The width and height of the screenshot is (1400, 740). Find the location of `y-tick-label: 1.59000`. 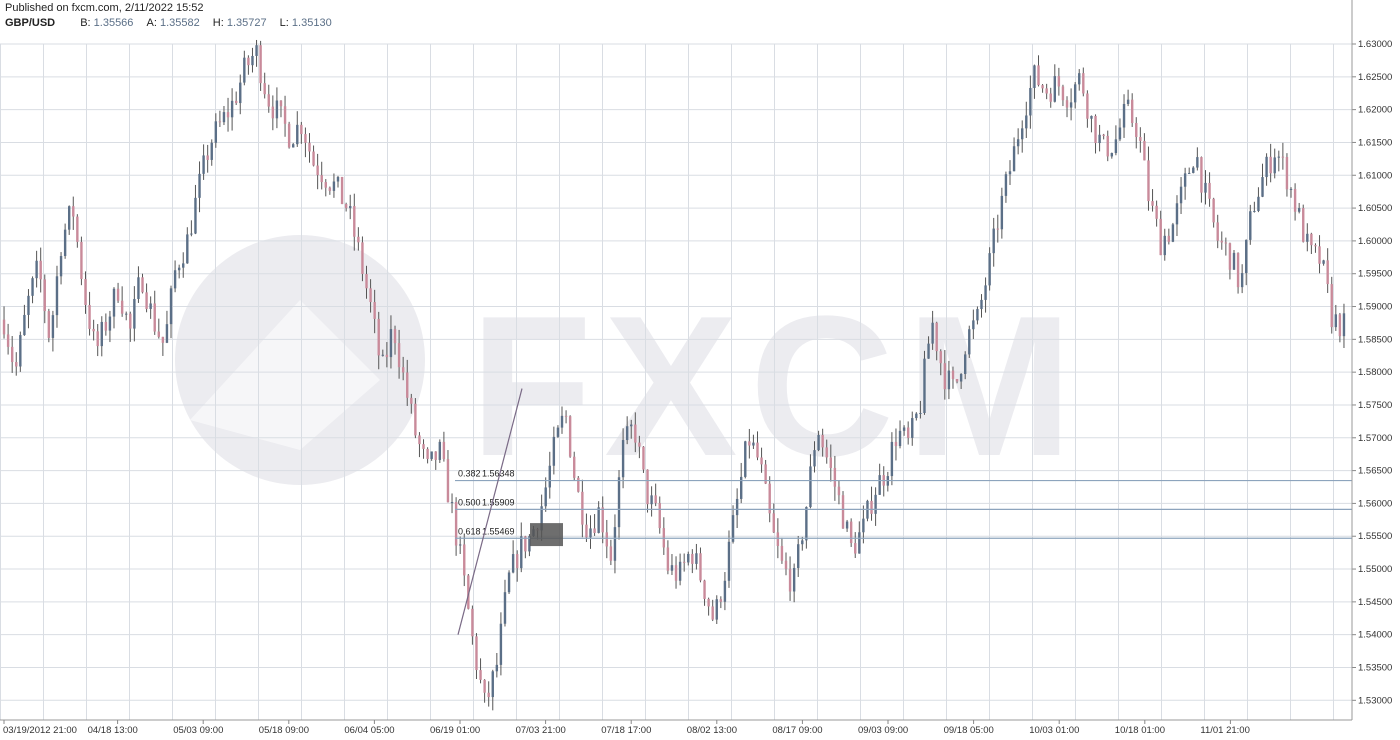

y-tick-label: 1.59000 is located at coordinates (1375, 307).